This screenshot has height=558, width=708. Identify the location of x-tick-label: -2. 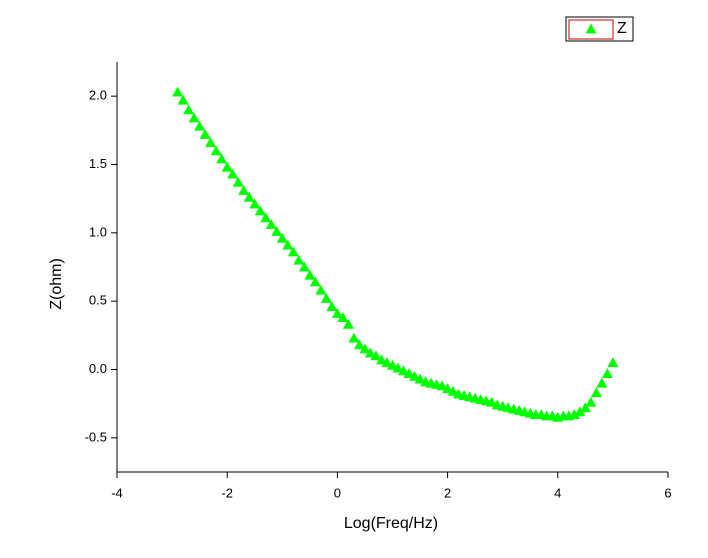
(227, 492).